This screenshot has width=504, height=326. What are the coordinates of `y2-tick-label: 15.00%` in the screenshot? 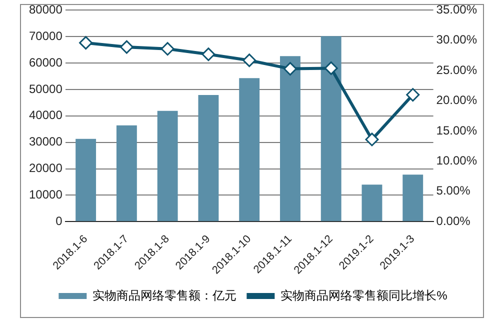 It's located at (457, 130).